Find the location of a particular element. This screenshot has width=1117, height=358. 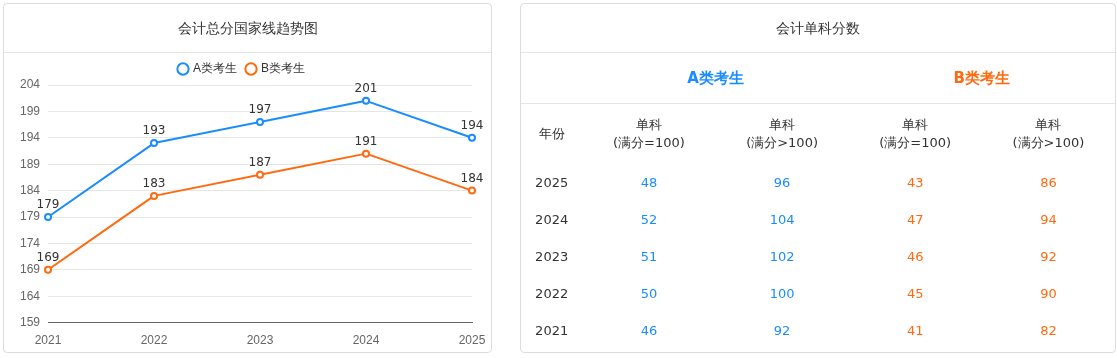

y-tick-label: 2024 is located at coordinates (552, 219).